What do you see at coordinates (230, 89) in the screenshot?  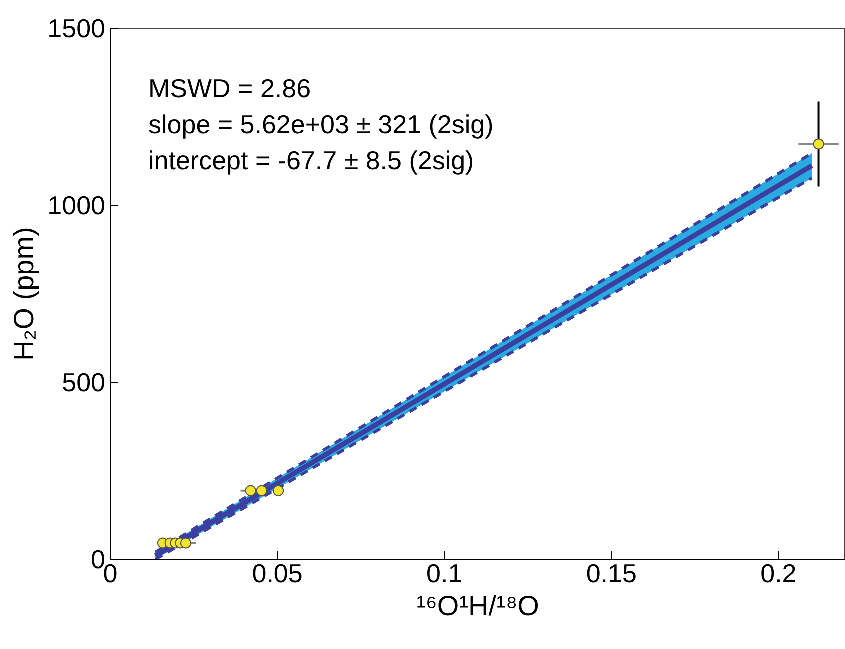 I see `annotation: MSWD = 2.86` at bounding box center [230, 89].